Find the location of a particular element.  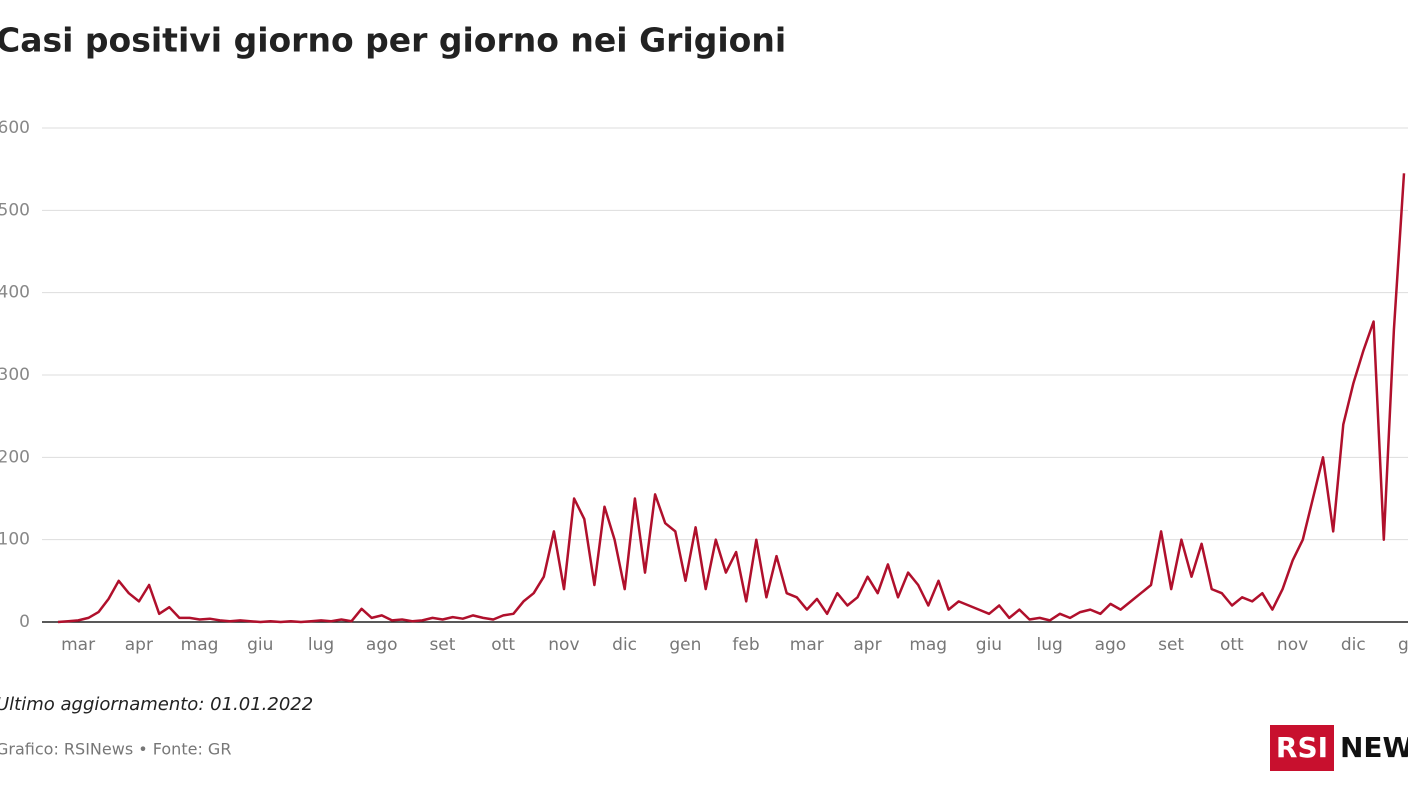

logo-rsi: RSI is located at coordinates (1302, 747).